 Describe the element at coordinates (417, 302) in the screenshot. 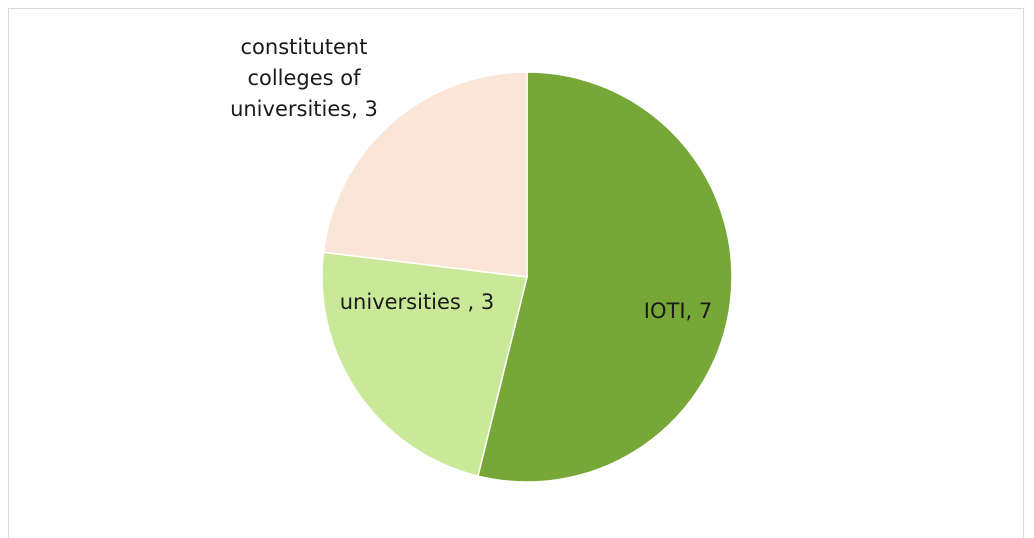

I see `slice-label-2: universities , 3` at that location.